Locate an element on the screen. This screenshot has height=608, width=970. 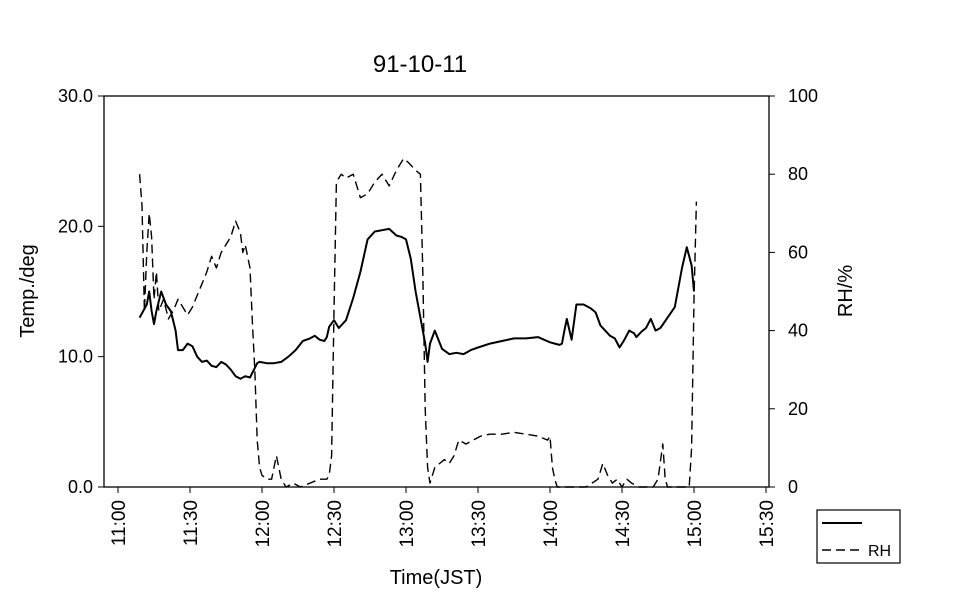
y-left-tick-label: 0.0 is located at coordinates (80, 487).